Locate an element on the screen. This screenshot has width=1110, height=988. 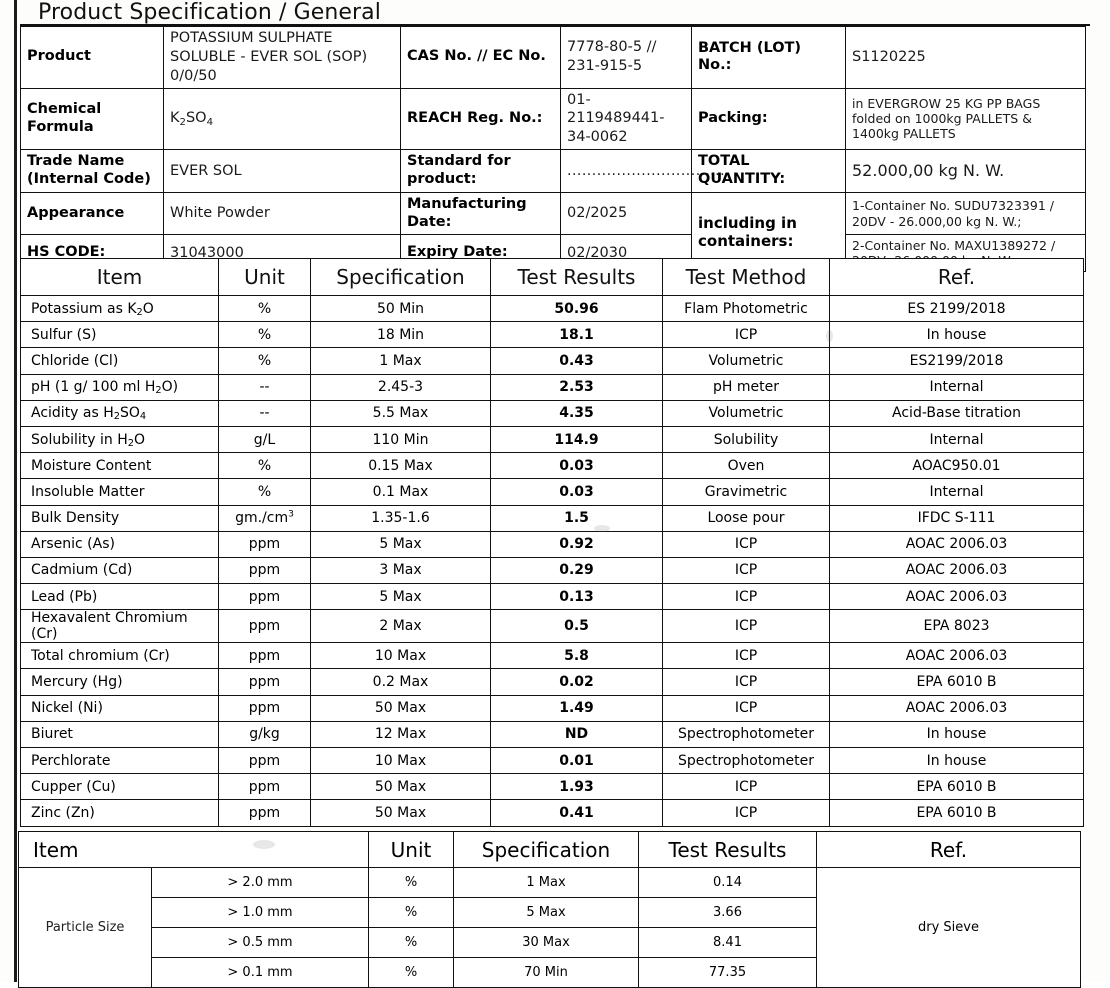
result-cell-spec: 5 Max is located at coordinates (400, 544).